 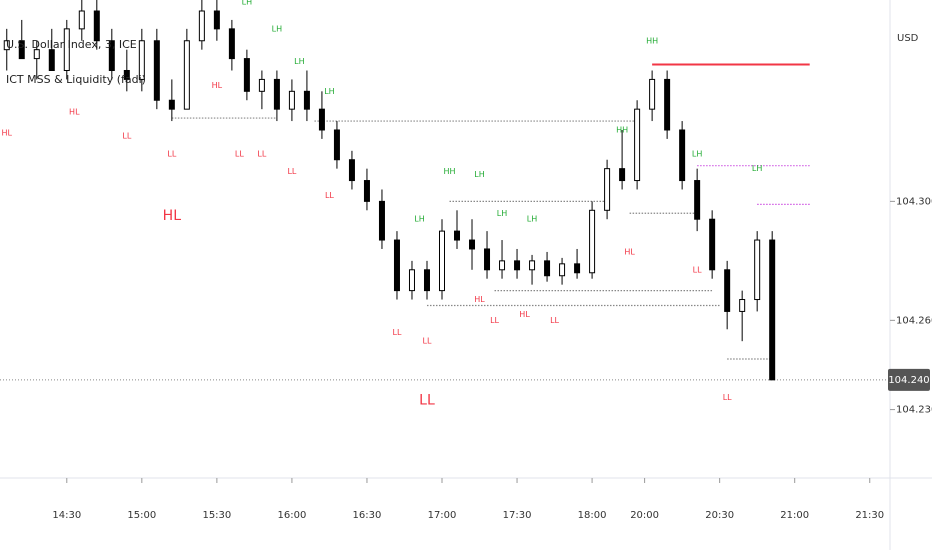 I want to click on y-tick-label: 104.260, so click(x=914, y=320).